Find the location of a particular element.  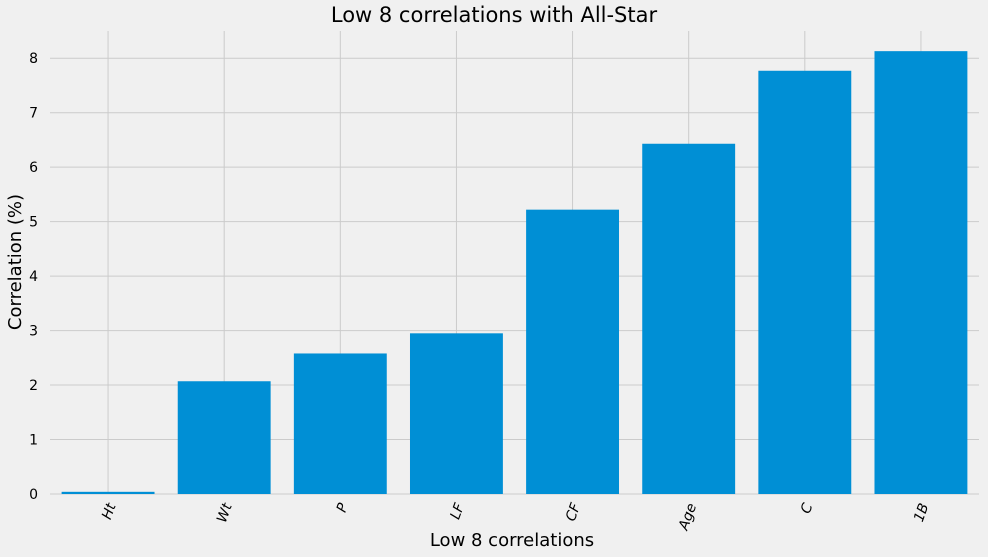

y-tick-label: 3 is located at coordinates (33, 332).